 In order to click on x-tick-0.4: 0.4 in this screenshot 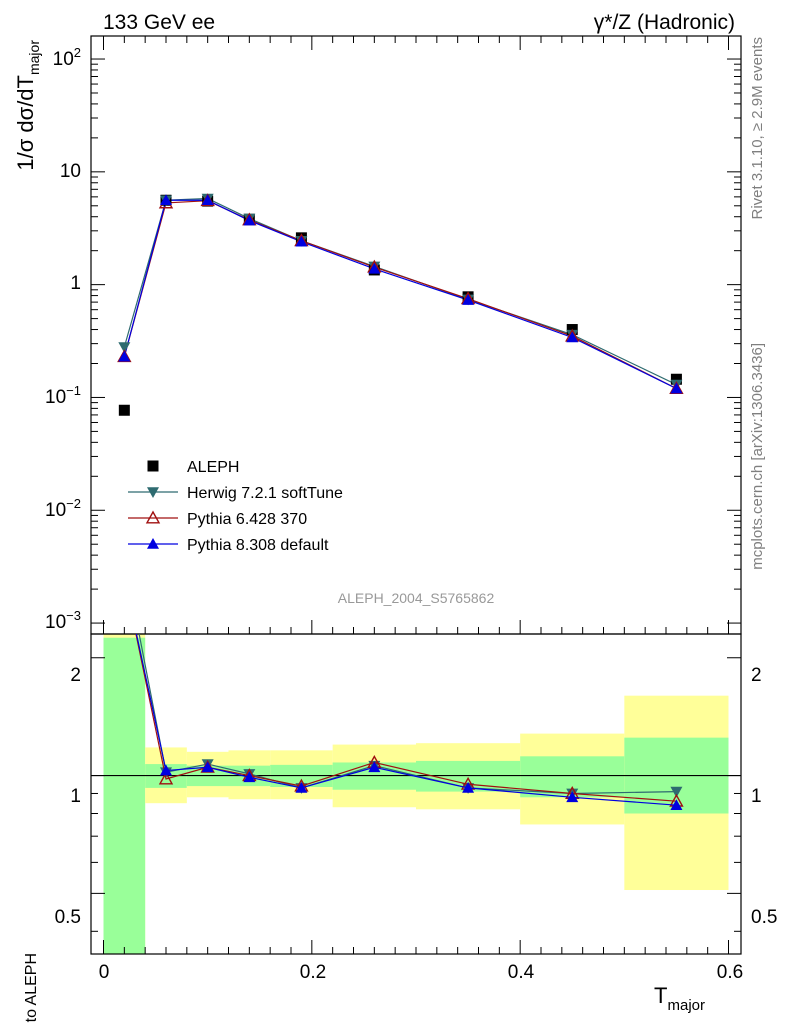, I will do `click(521, 972)`.